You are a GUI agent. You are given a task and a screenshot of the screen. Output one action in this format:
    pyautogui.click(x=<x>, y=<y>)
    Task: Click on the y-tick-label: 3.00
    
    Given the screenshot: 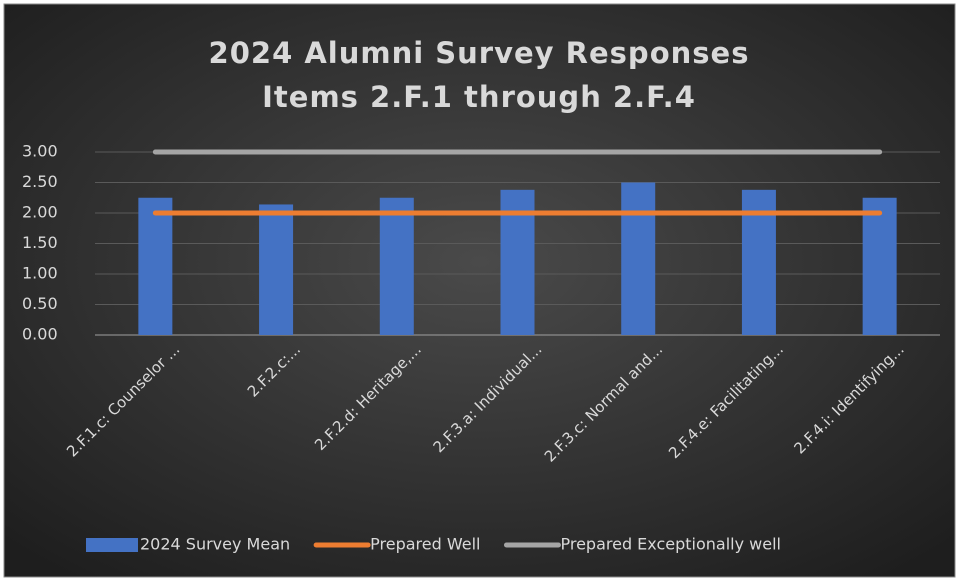 What is the action you would take?
    pyautogui.click(x=40, y=151)
    